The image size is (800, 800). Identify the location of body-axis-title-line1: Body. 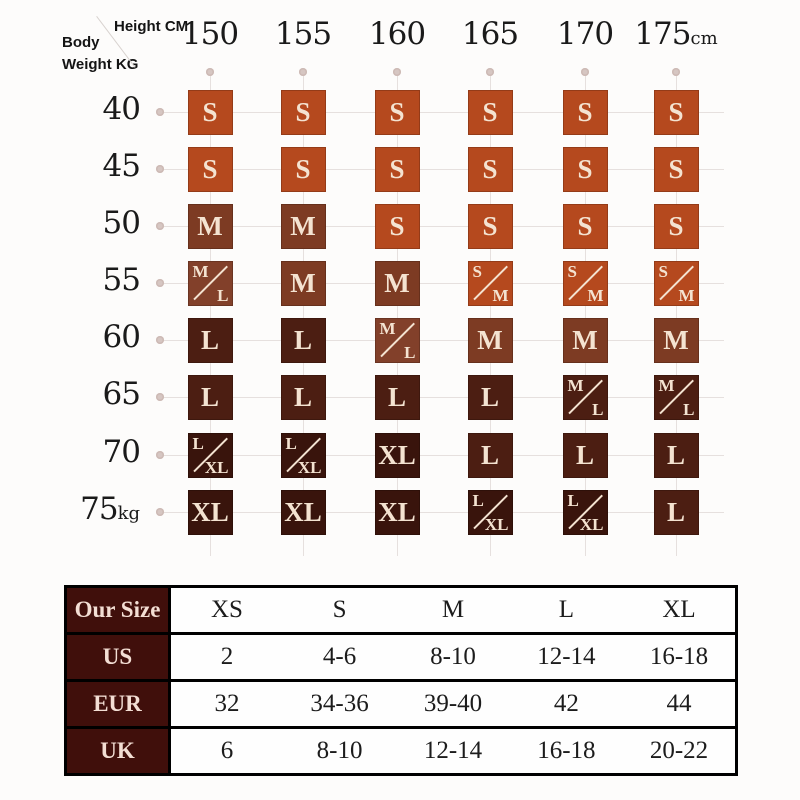
(81, 42).